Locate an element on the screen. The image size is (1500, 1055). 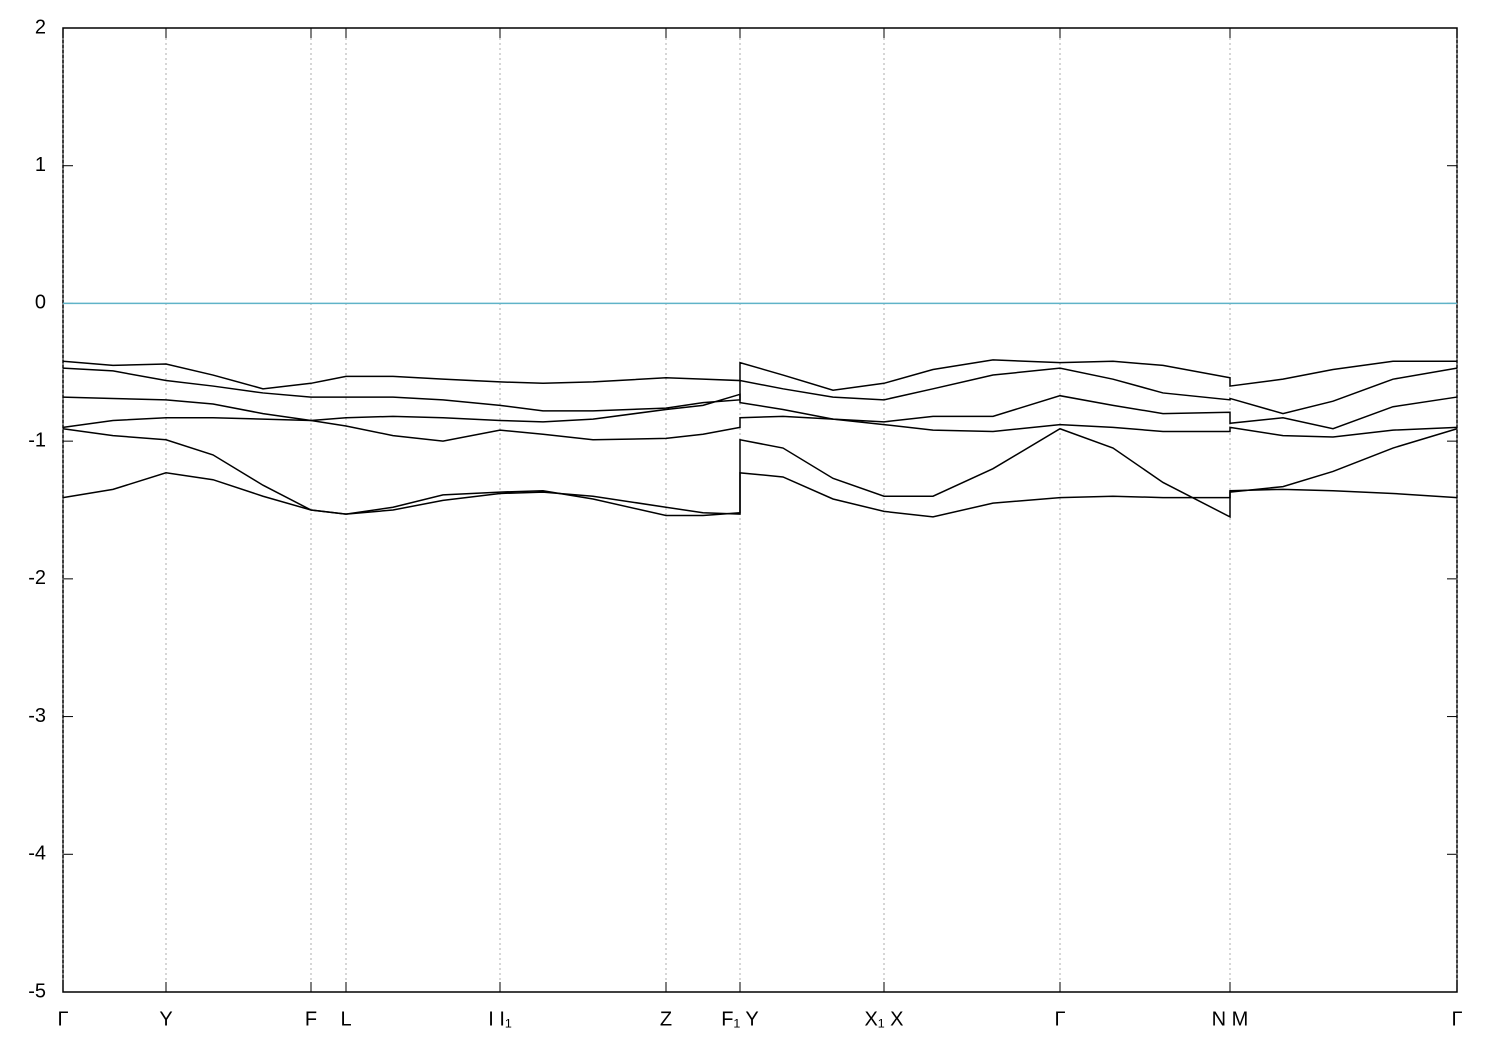
x-tick-label: X₁ X is located at coordinates (884, 1019).